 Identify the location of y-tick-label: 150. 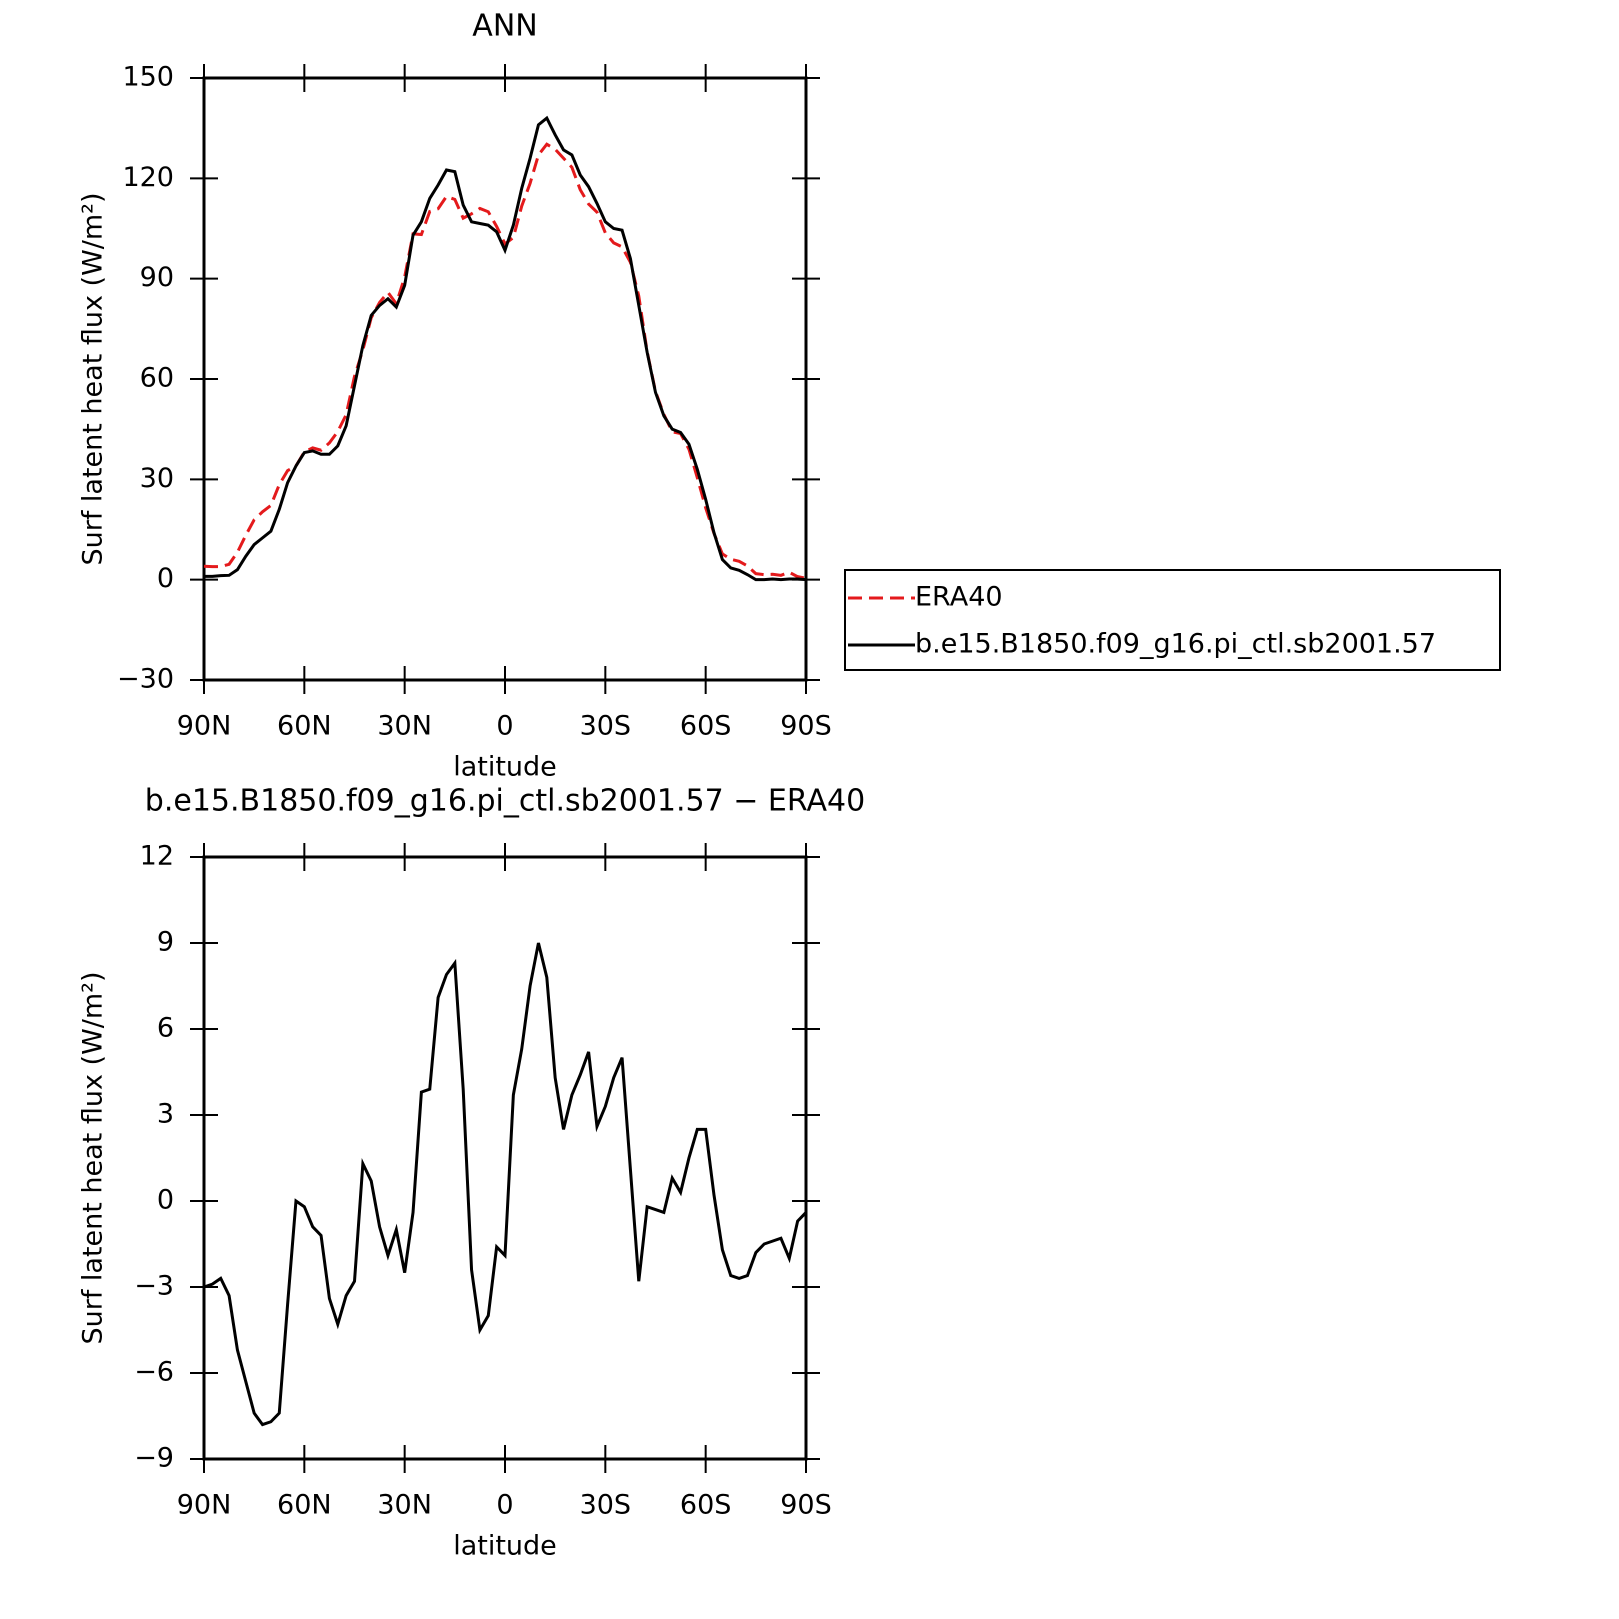
(148, 77).